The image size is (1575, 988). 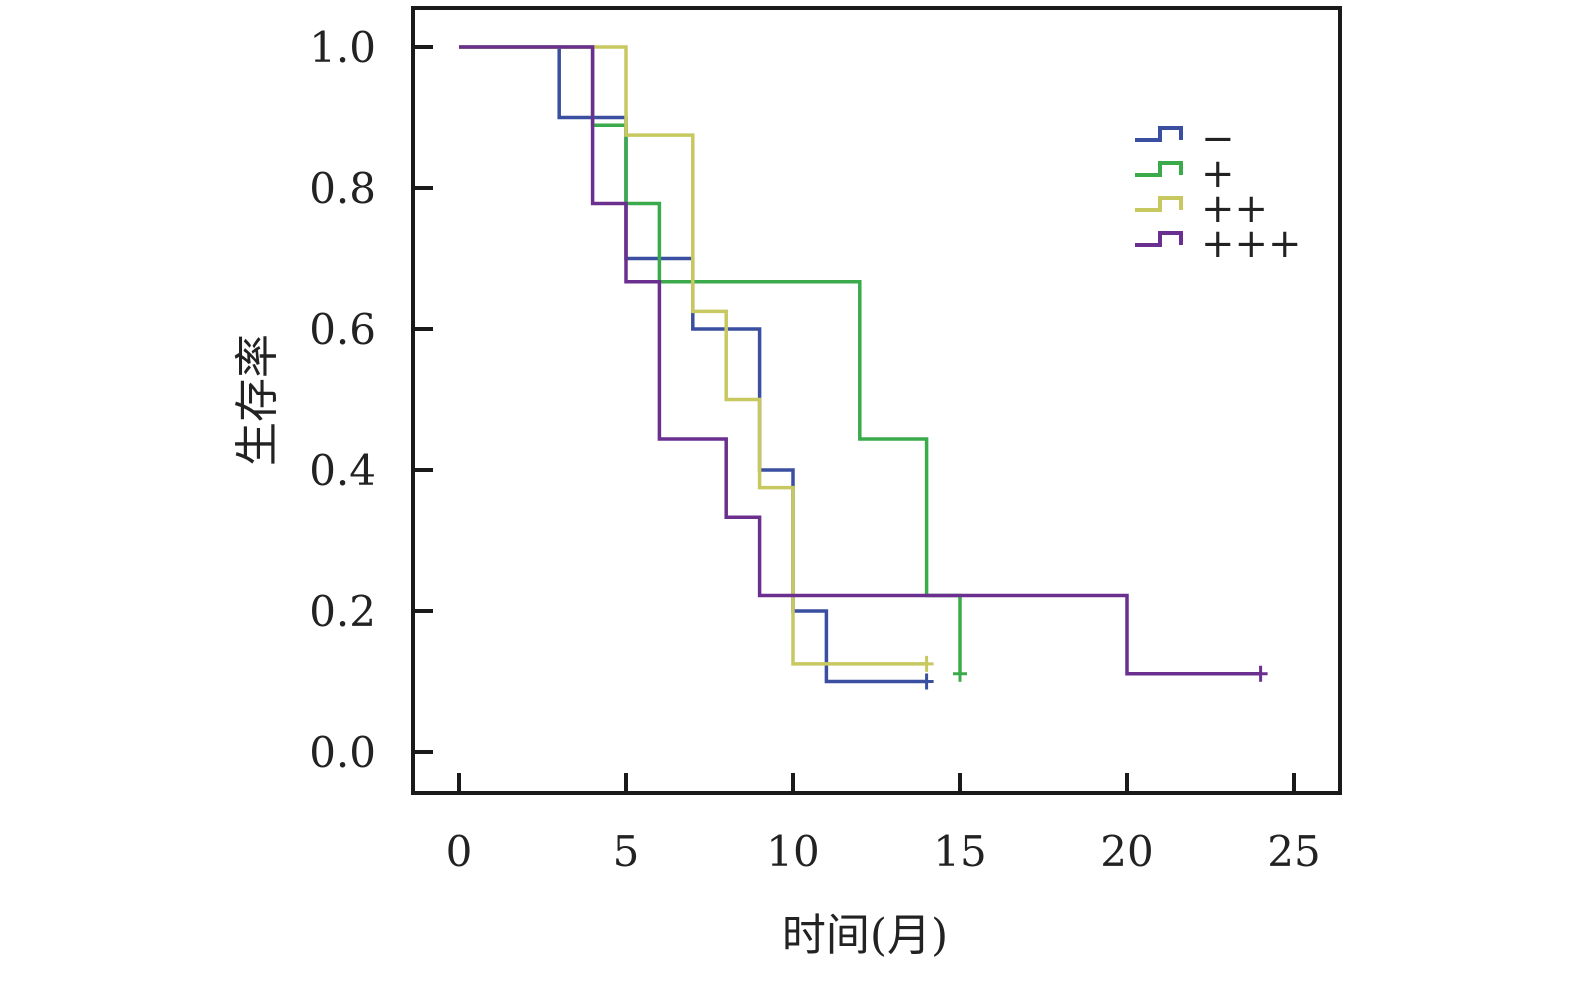 I want to click on x-tick-label: 15, so click(x=959, y=851).